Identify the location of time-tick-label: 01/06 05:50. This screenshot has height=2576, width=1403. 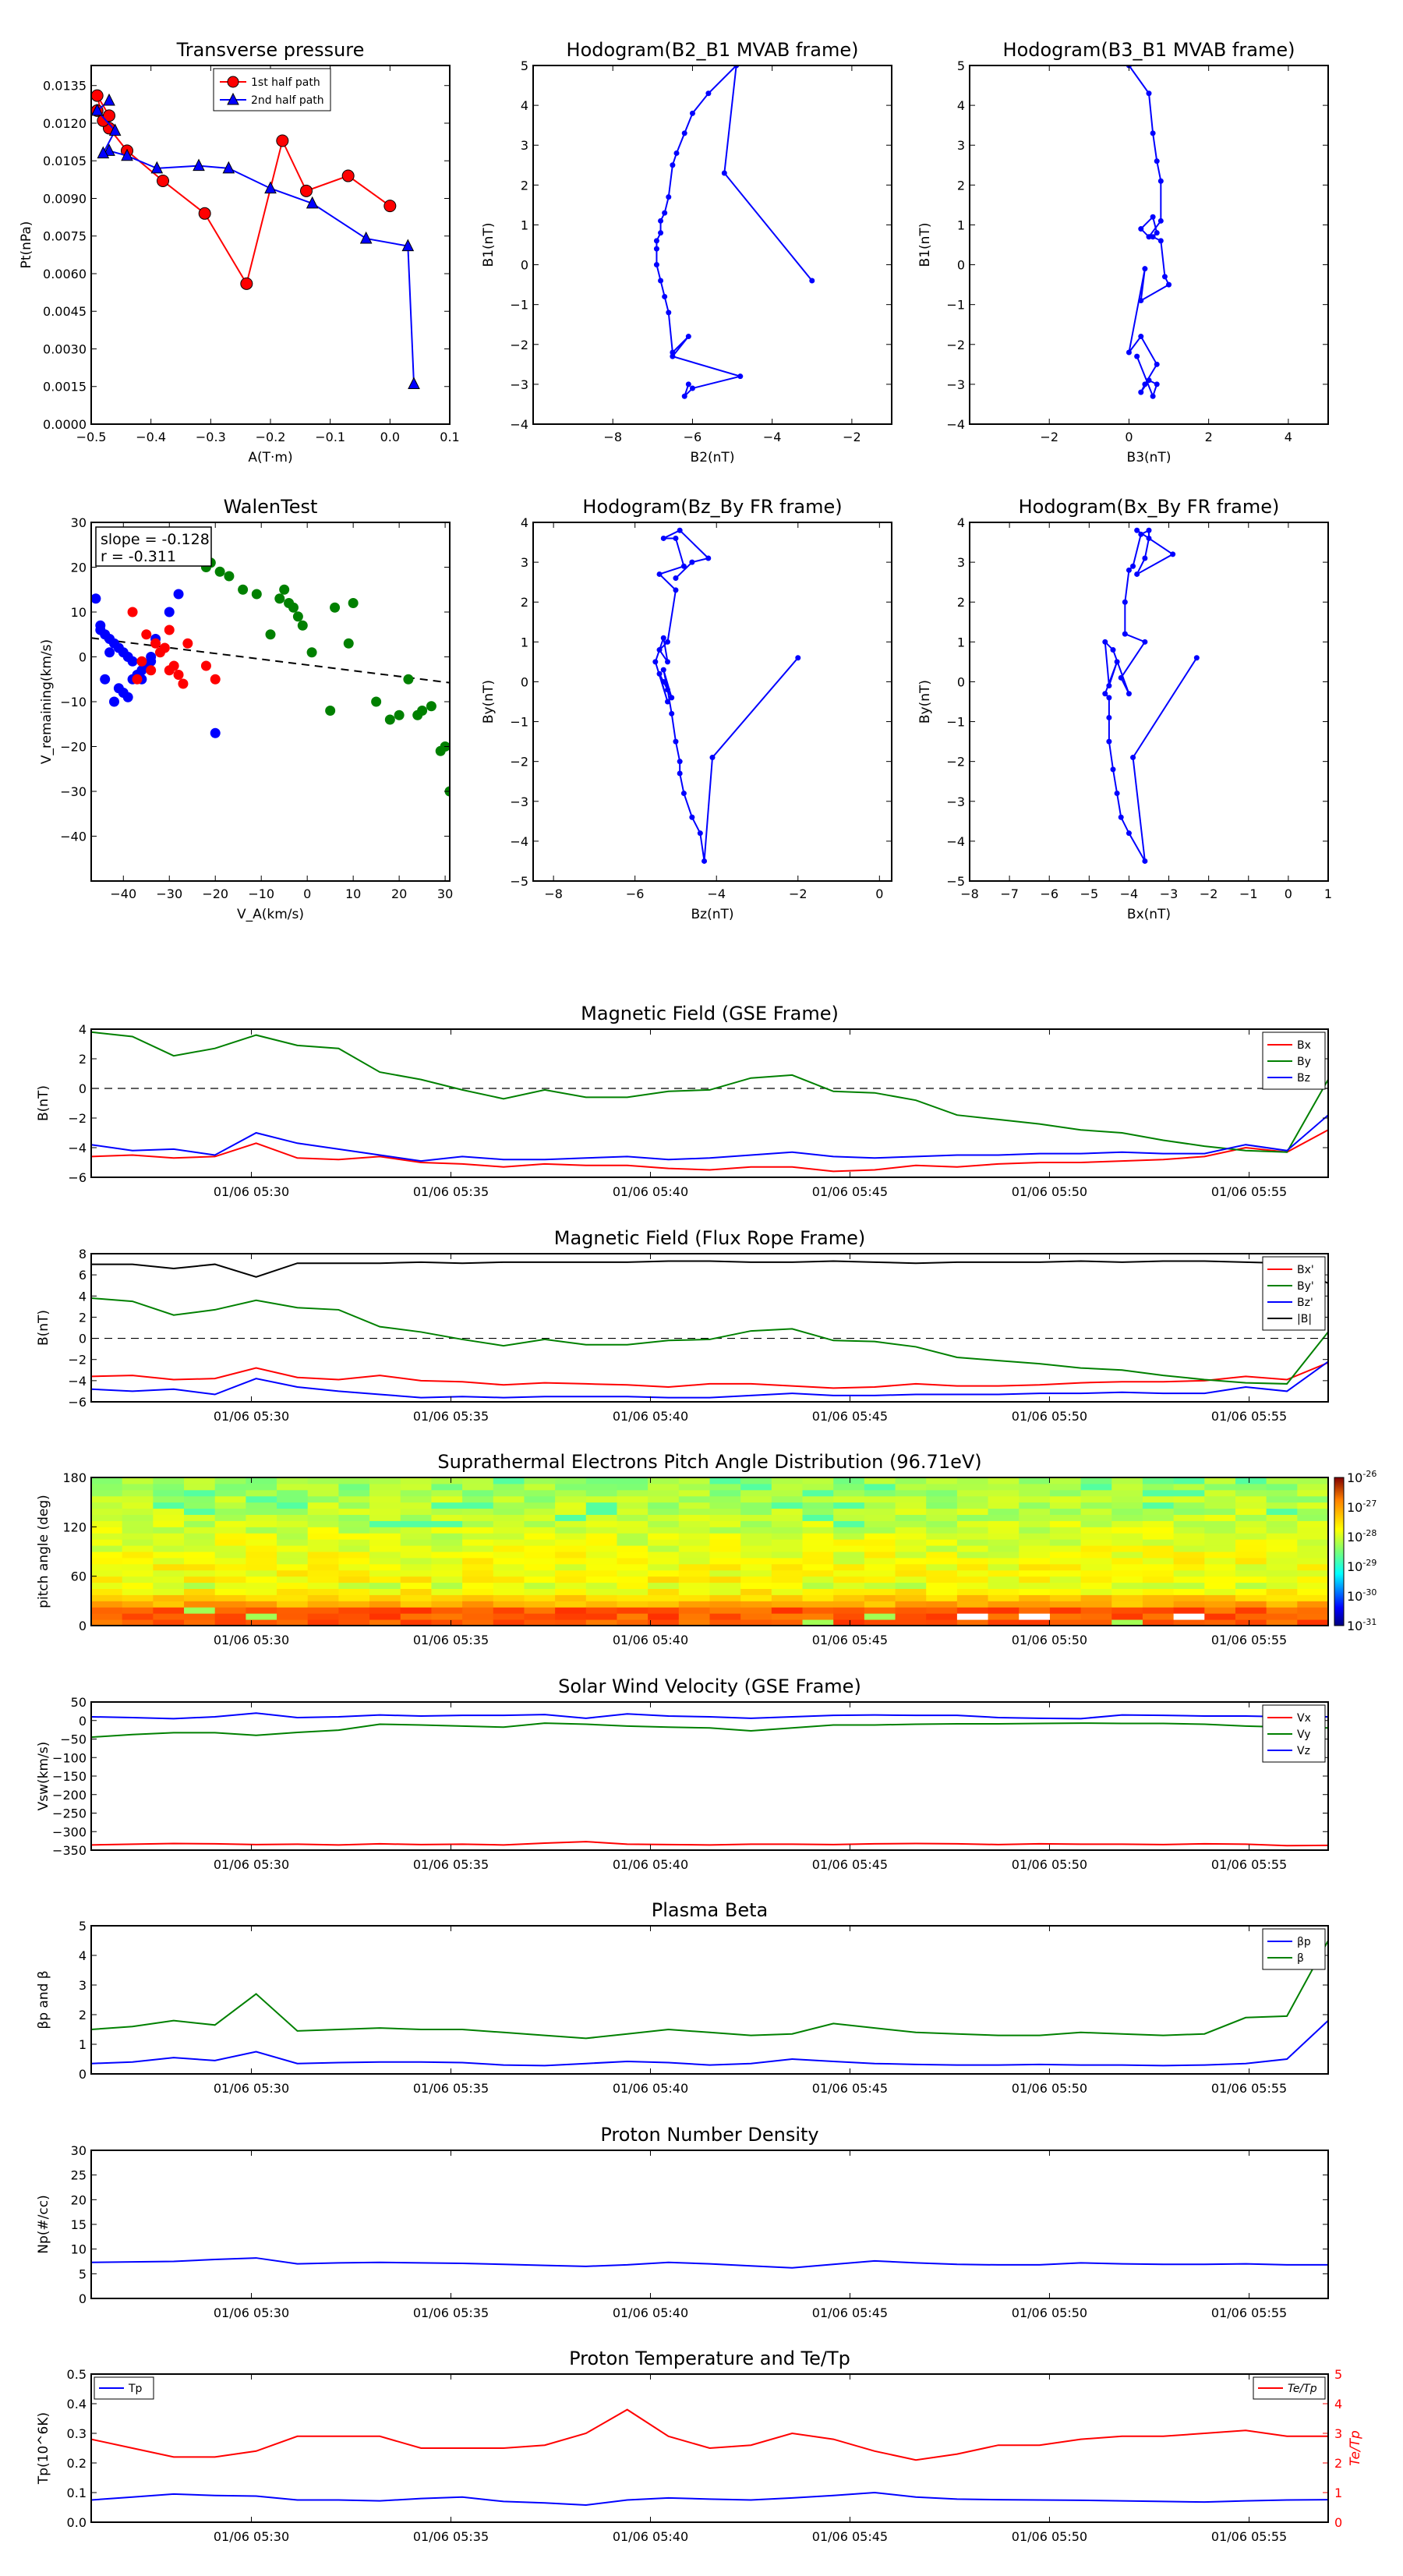
(1049, 2088).